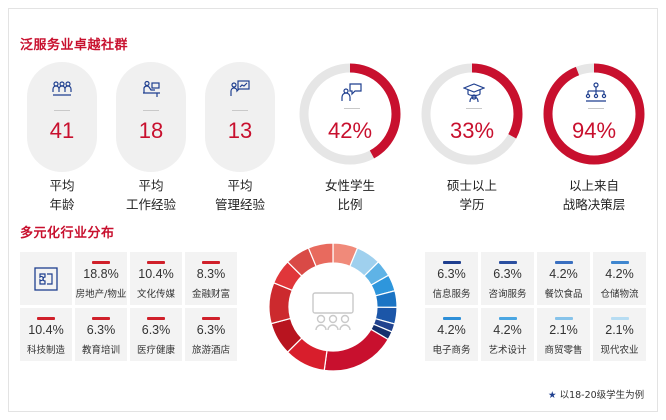  I want to click on people-group-icon, so click(62, 88).